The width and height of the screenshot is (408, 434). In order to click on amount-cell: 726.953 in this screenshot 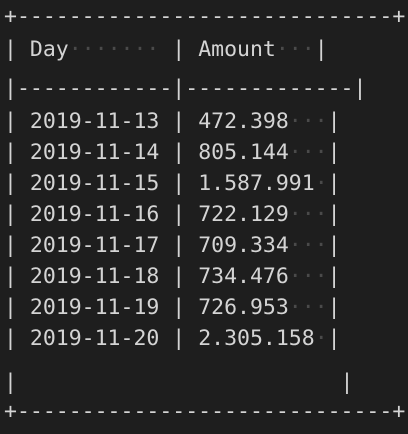, I will do `click(243, 307)`.